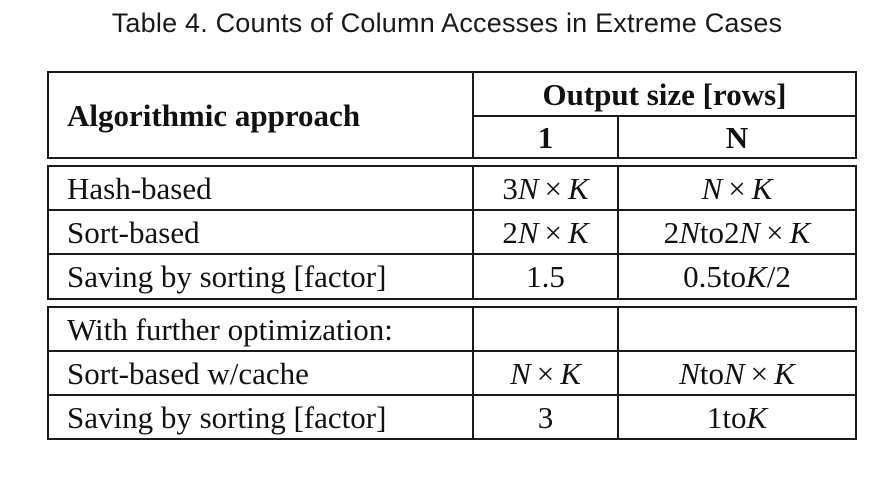 The height and width of the screenshot is (484, 894). Describe the element at coordinates (545, 276) in the screenshot. I see `row-value-col-1: 1.5` at that location.